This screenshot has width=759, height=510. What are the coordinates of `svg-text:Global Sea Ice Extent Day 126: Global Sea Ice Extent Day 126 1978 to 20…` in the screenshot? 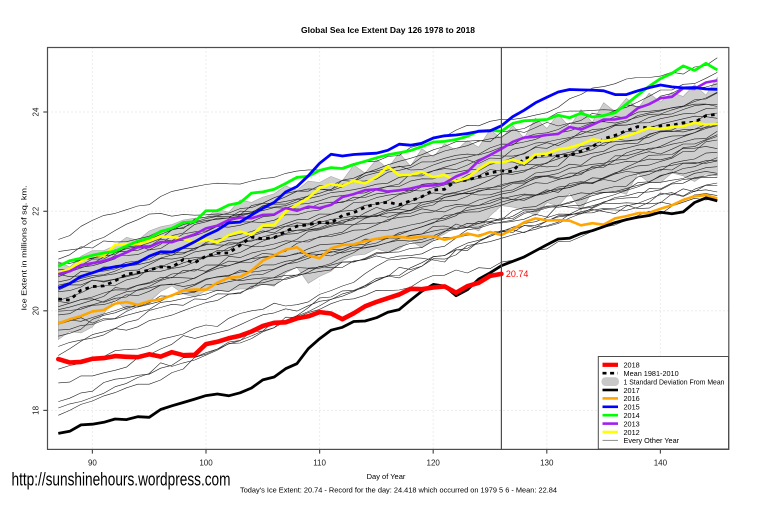 It's located at (388, 30).